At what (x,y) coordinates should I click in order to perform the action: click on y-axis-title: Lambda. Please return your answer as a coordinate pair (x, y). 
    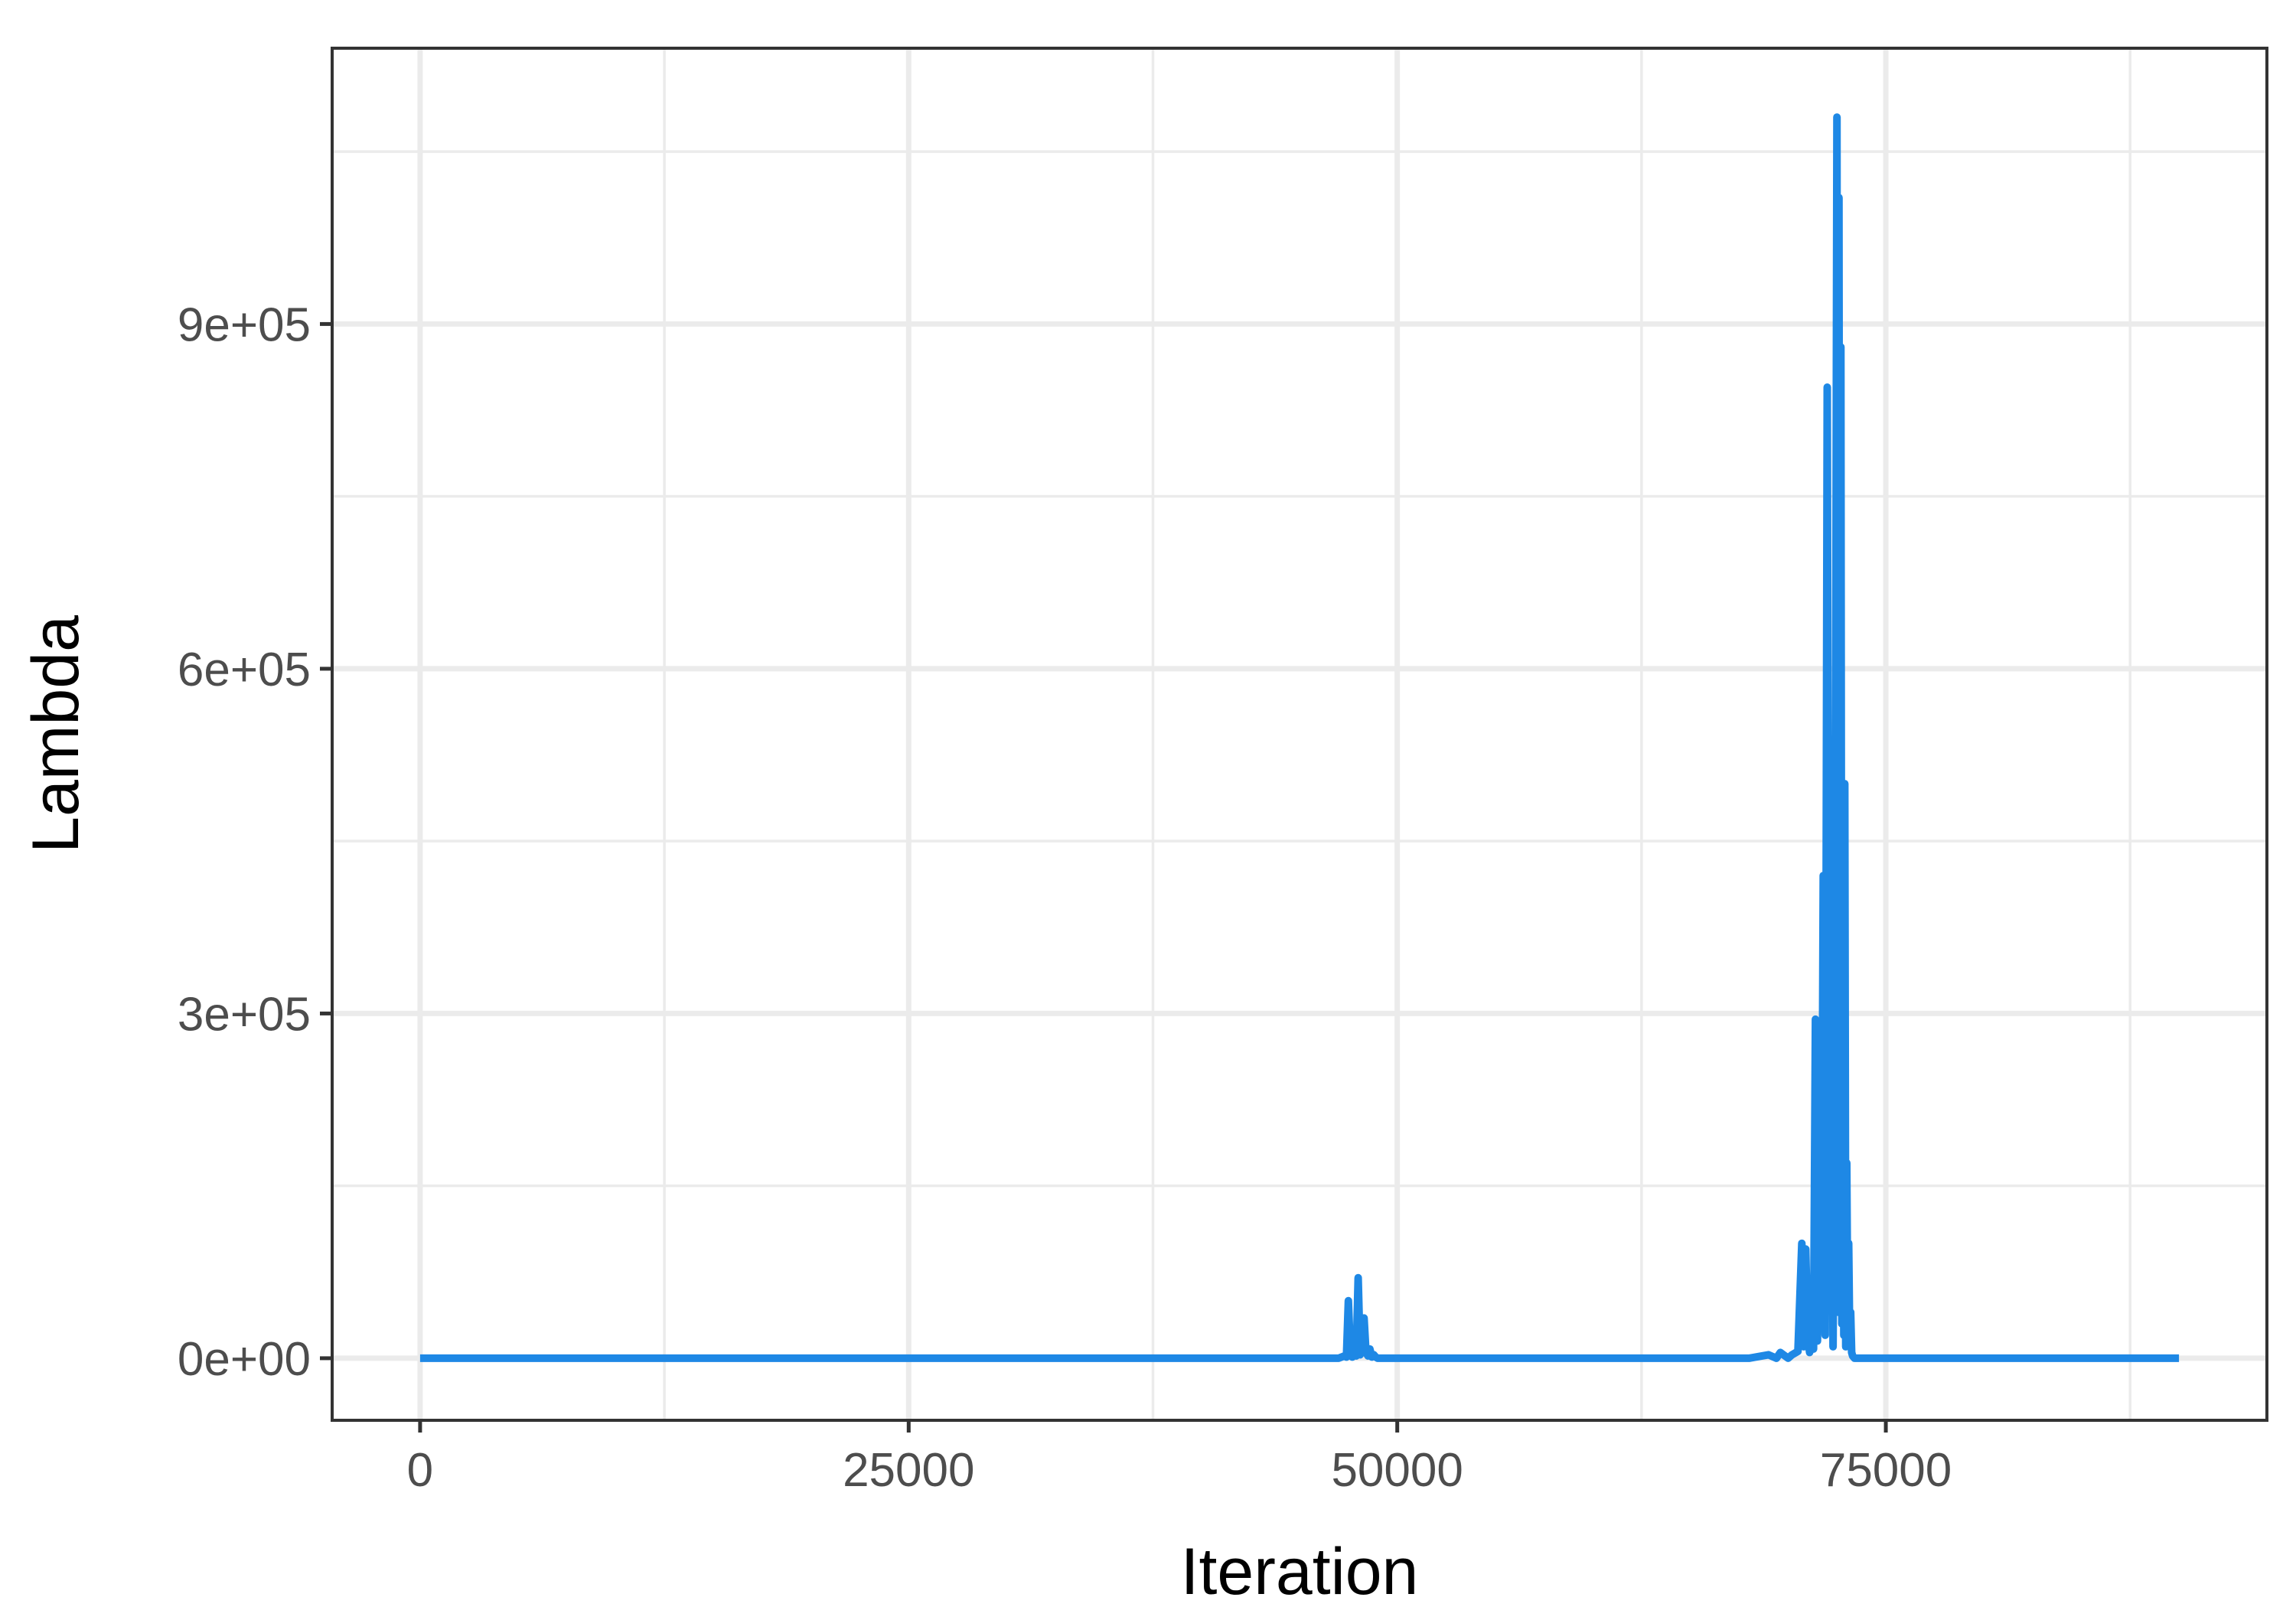
    Looking at the image, I should click on (56, 734).